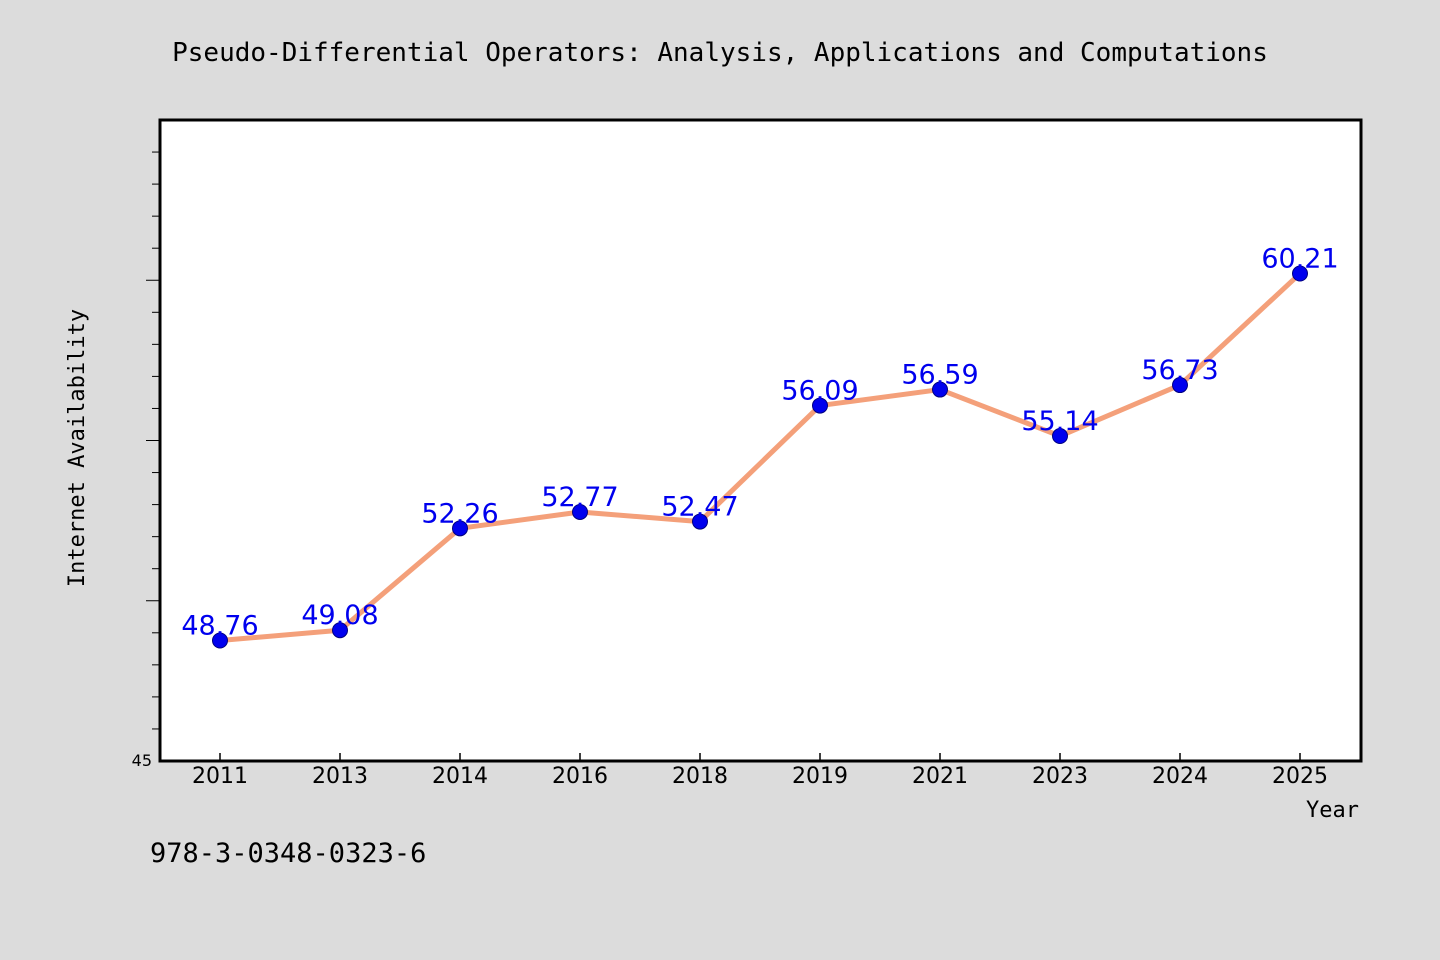  What do you see at coordinates (1180, 385) in the screenshot?
I see `data-point-2024` at bounding box center [1180, 385].